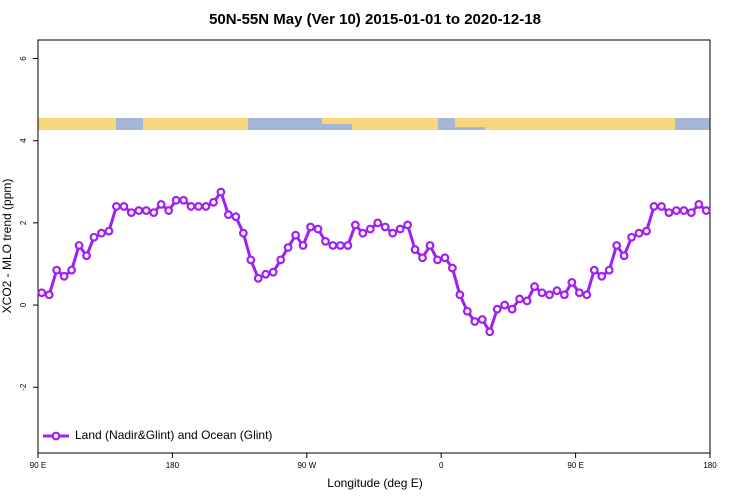  Describe the element at coordinates (23, 387) in the screenshot. I see `y-tick-label: -2` at that location.